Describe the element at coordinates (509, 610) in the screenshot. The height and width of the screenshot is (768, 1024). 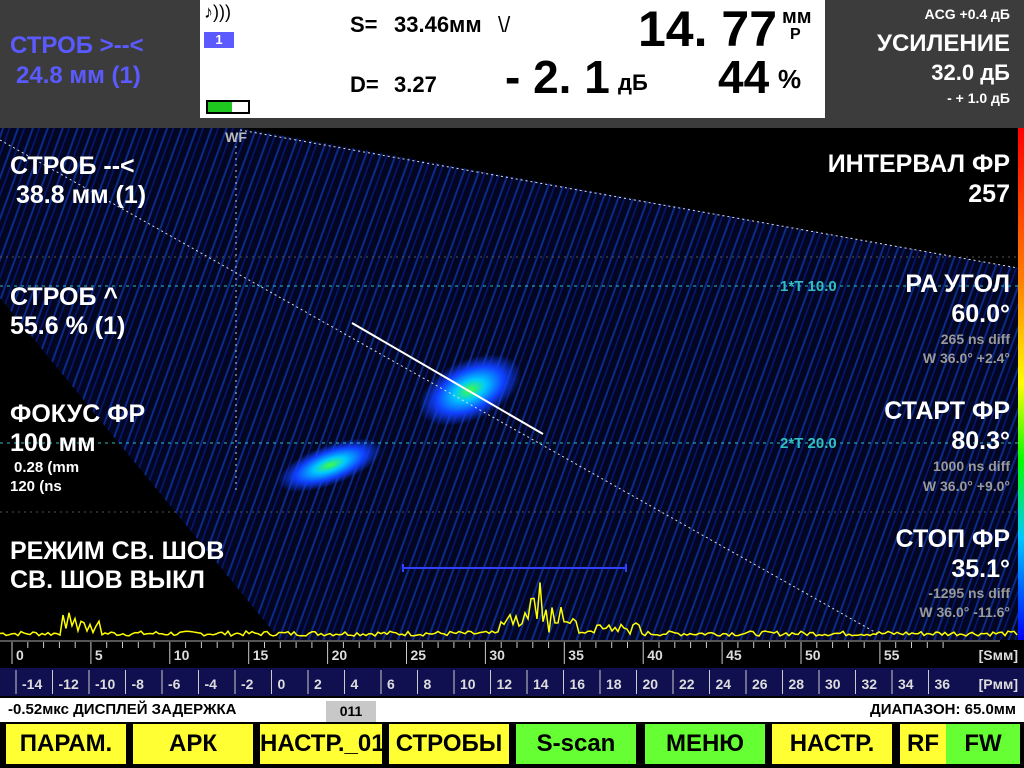
I see `a-scan-trace` at that location.